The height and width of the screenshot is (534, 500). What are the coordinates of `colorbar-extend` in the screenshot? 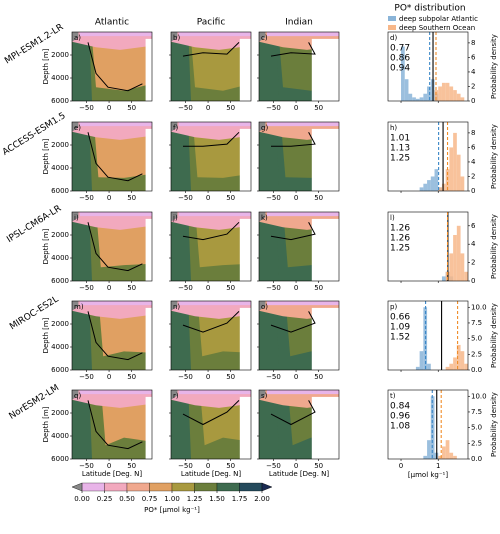 It's located at (77, 487).